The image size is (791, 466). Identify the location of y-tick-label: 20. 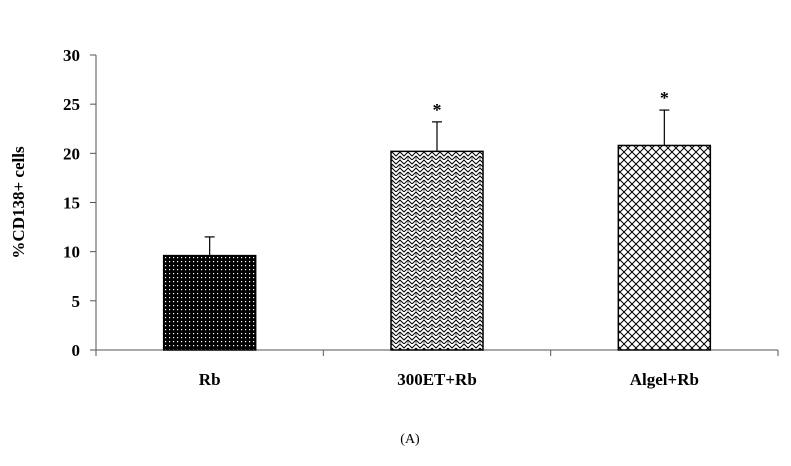
(71, 153).